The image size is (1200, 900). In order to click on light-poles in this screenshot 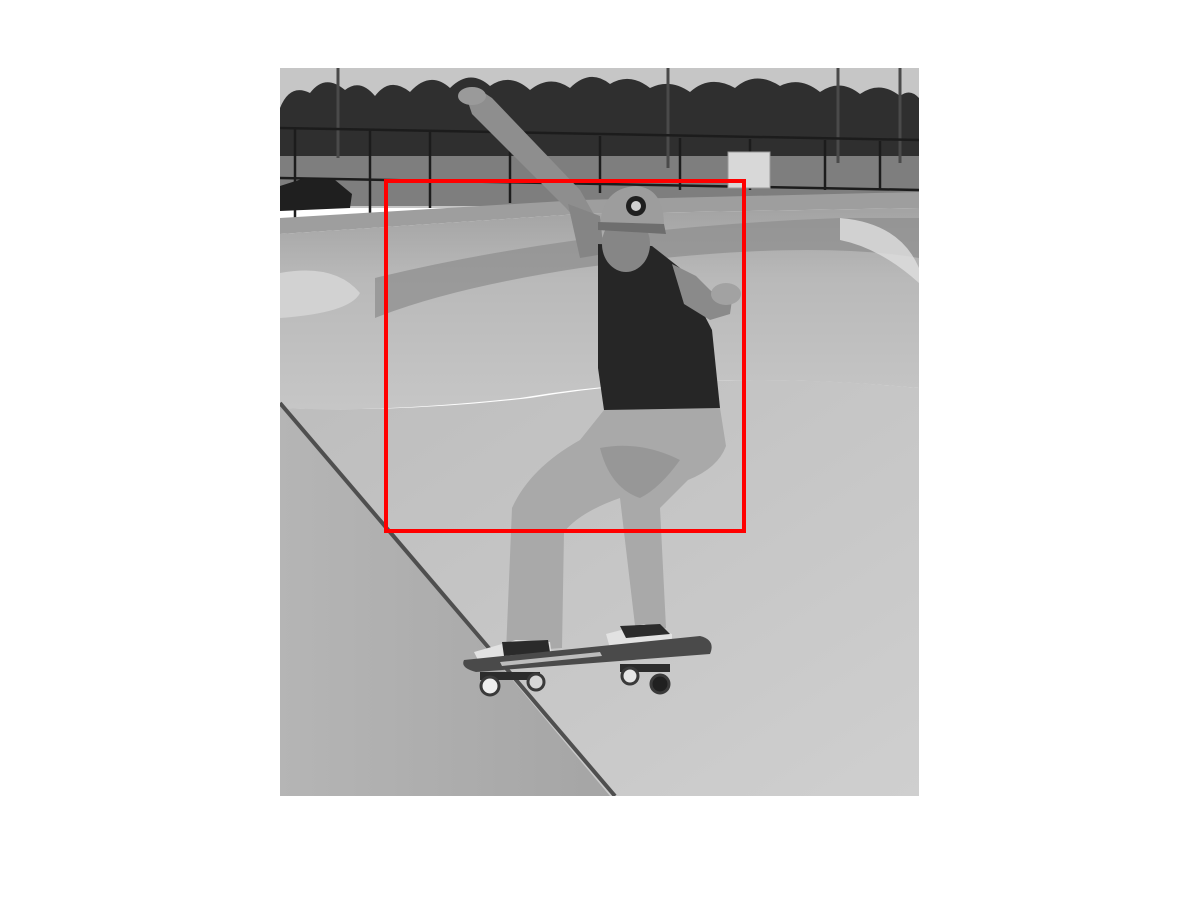, I will do `click(619, 118)`.